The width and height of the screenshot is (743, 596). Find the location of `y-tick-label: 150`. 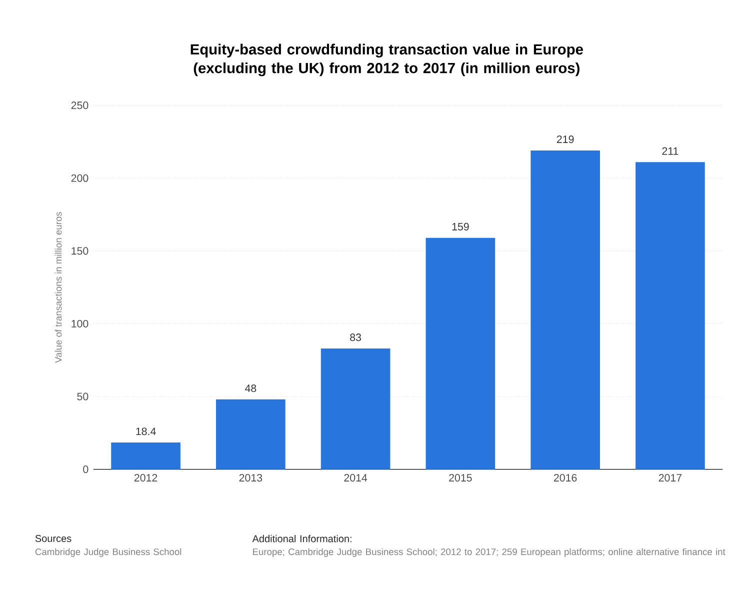

y-tick-label: 150 is located at coordinates (80, 251).